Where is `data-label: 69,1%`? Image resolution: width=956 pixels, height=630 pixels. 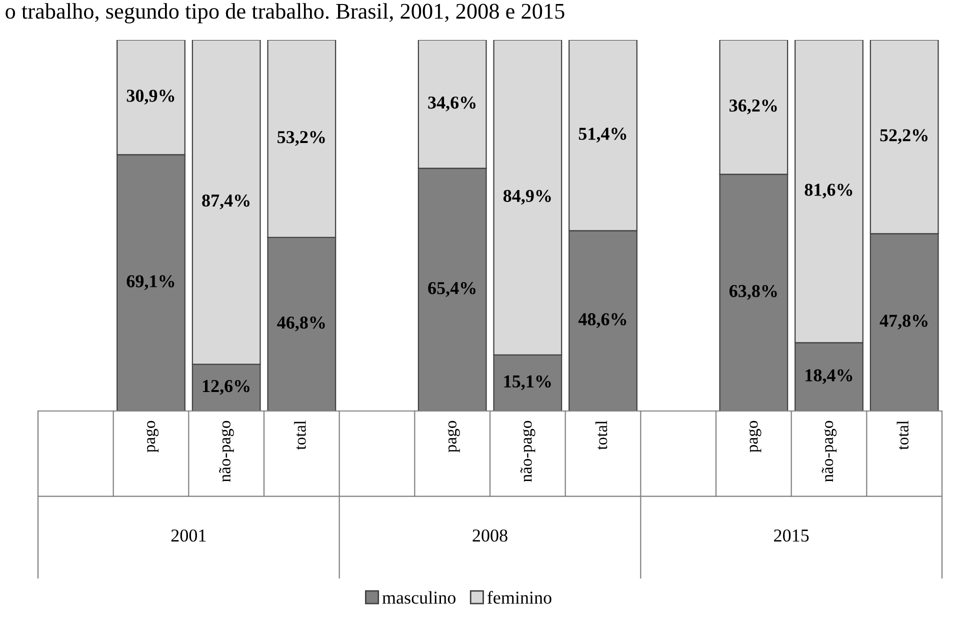
data-label: 69,1% is located at coordinates (150, 282).